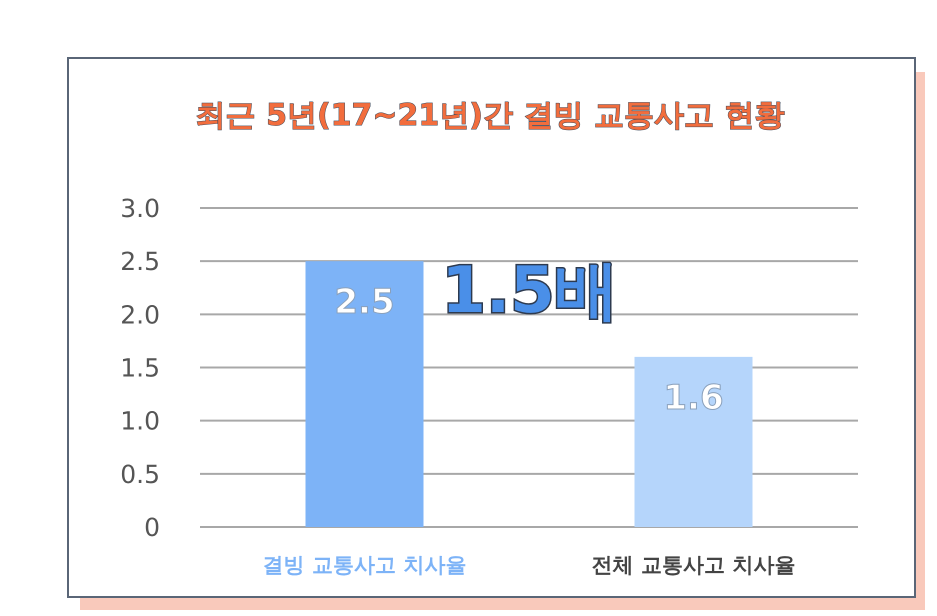 This screenshot has width=937, height=616. Describe the element at coordinates (490, 115) in the screenshot. I see `chart-title: 최근 5년(17~21년)간 결빙 교통사고 현황` at that location.